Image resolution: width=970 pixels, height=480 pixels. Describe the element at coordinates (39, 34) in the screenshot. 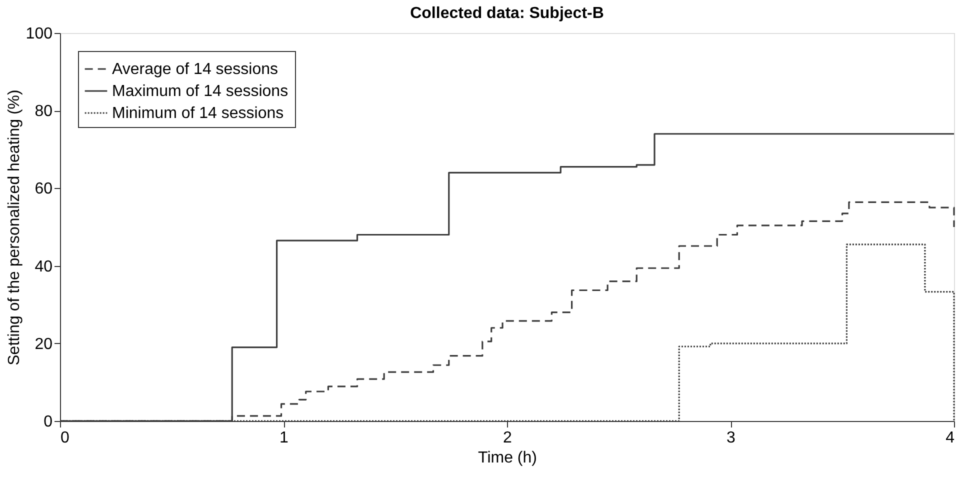

I see `y-tick-label: 100` at that location.